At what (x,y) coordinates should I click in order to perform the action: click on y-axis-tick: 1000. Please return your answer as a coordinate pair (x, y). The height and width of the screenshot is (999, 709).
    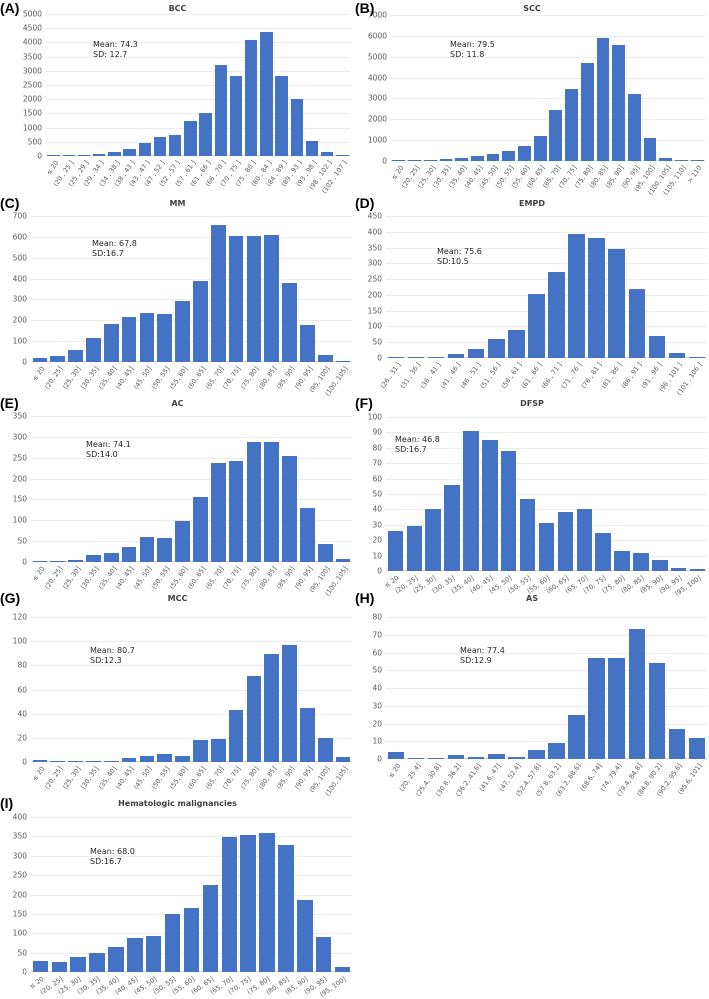
    Looking at the image, I should click on (32, 128).